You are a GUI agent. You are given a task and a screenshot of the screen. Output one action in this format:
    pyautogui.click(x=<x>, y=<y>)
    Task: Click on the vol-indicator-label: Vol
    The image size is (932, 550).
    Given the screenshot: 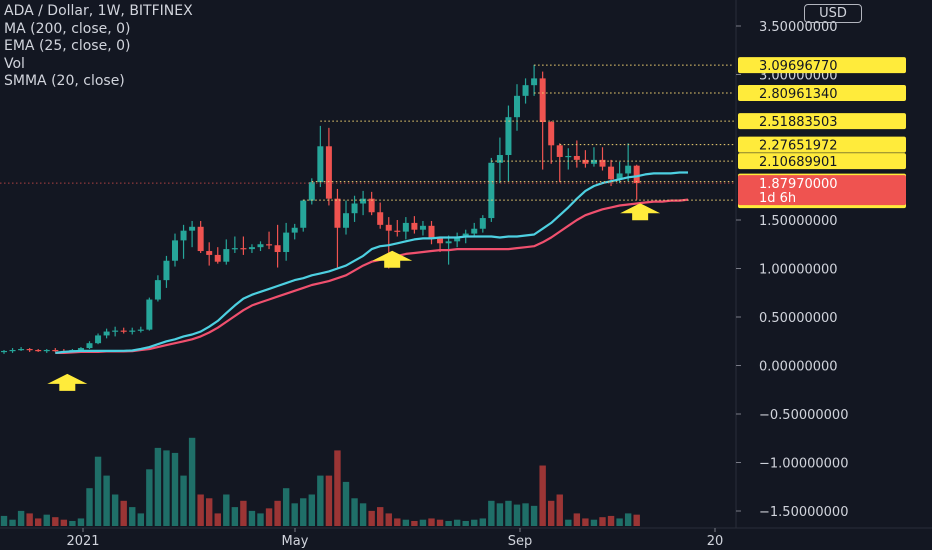 What is the action you would take?
    pyautogui.click(x=14, y=63)
    